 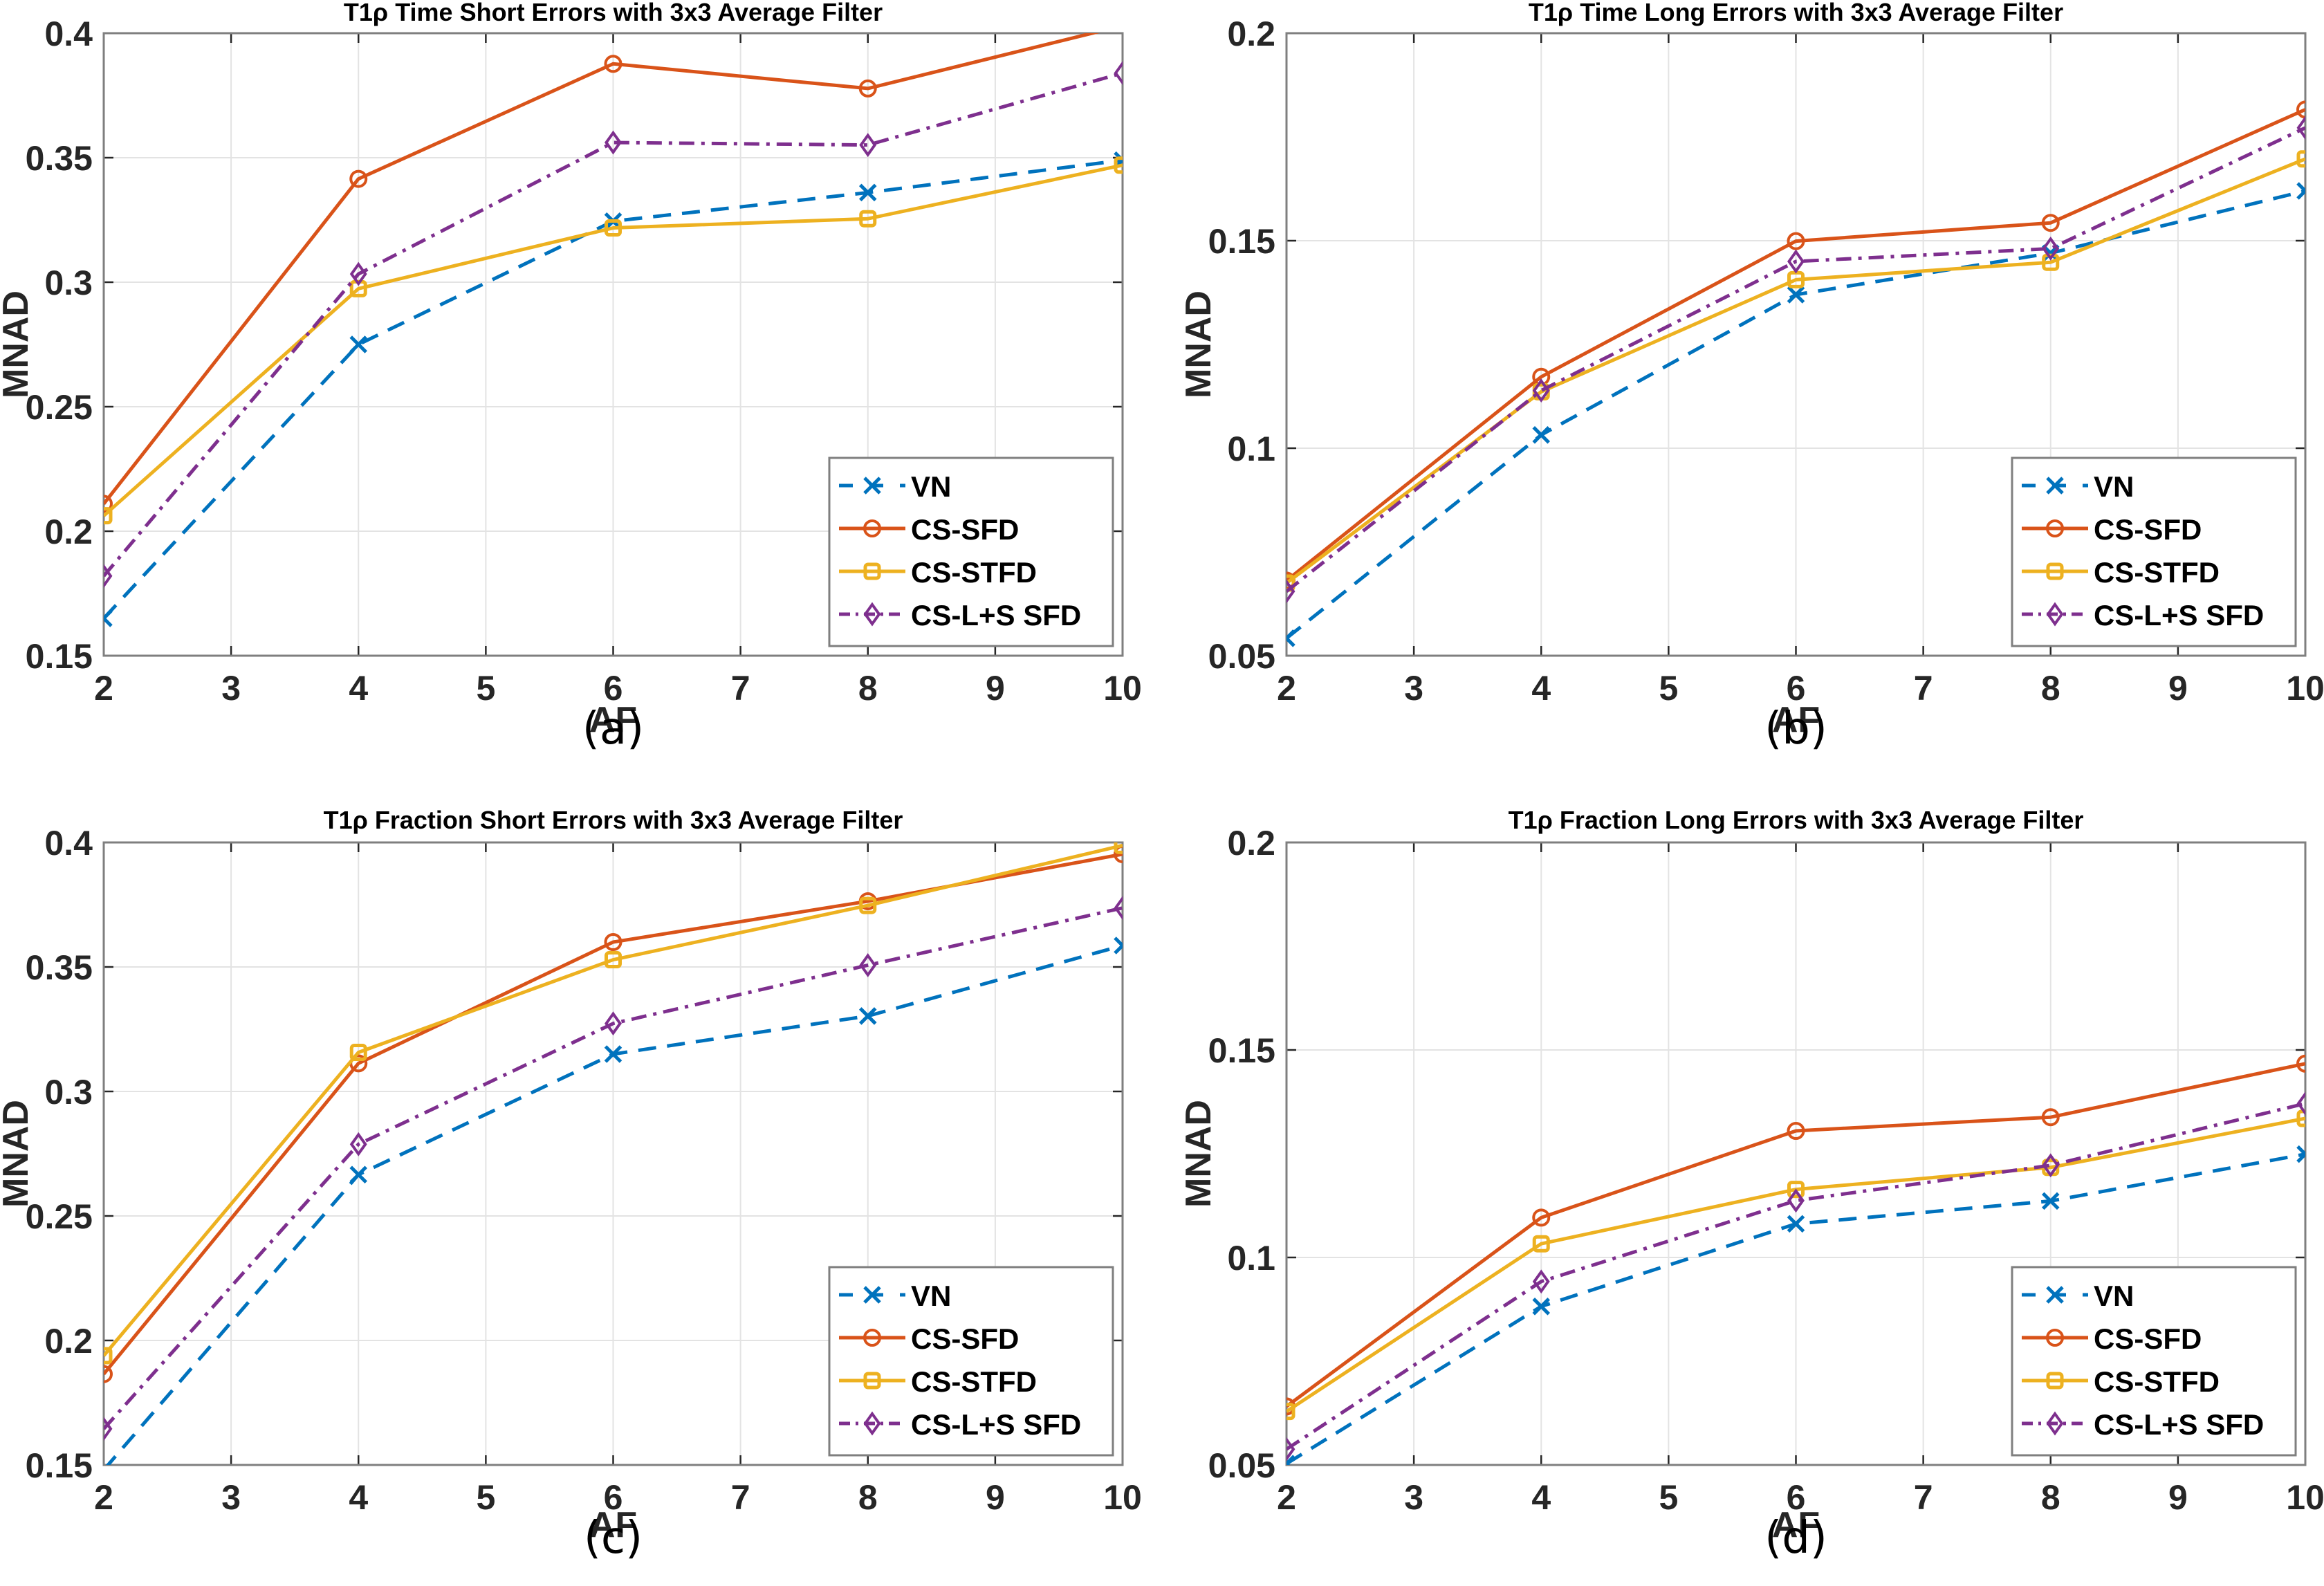 What do you see at coordinates (1796, 689) in the screenshot?
I see `x-tick-label: 6` at bounding box center [1796, 689].